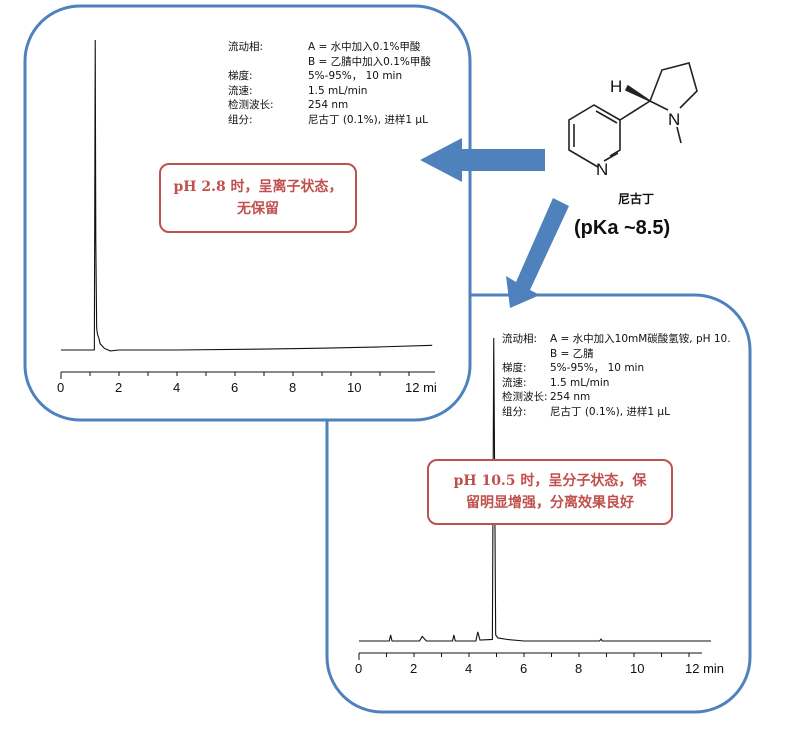  What do you see at coordinates (364, 47) in the screenshot?
I see `condition-value: A = 水中加入0.1%甲酸` at bounding box center [364, 47].